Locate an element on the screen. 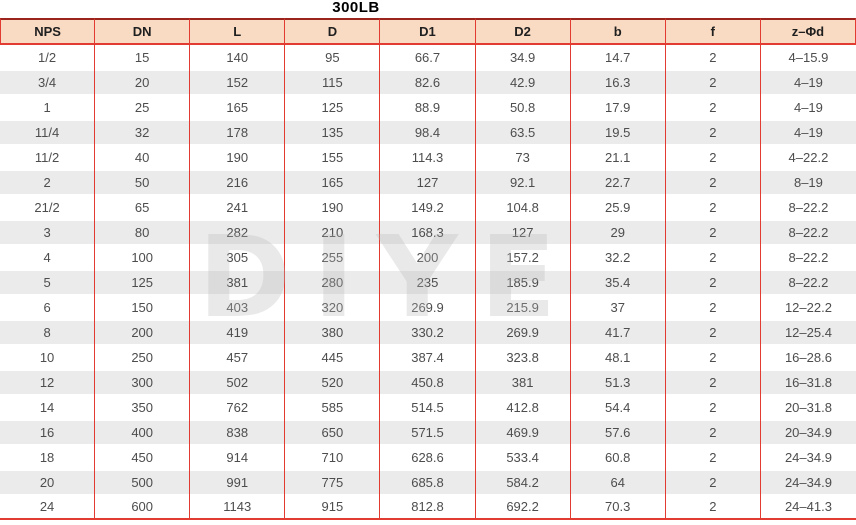 This screenshot has height=525, width=856. table-cell: 42.9 is located at coordinates (523, 82).